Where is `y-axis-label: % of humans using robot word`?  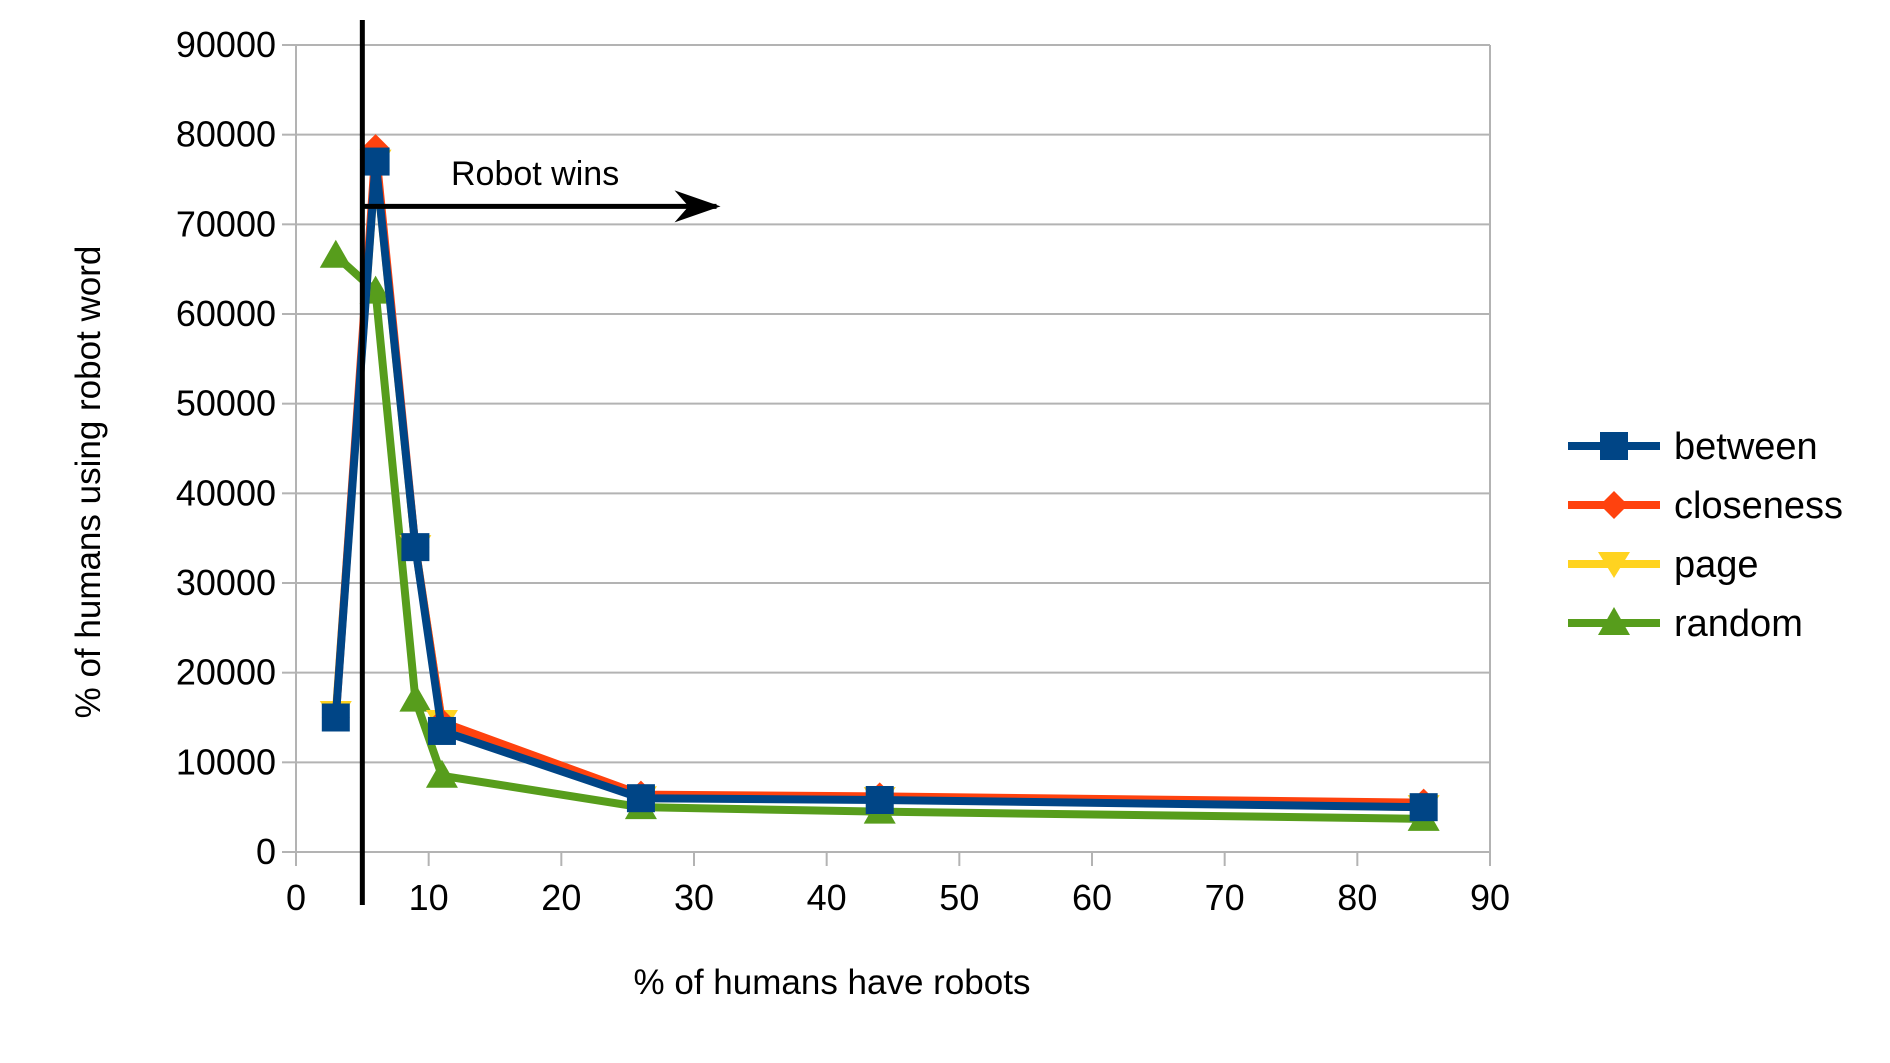
y-axis-label: % of humans using robot word is located at coordinates (88, 482).